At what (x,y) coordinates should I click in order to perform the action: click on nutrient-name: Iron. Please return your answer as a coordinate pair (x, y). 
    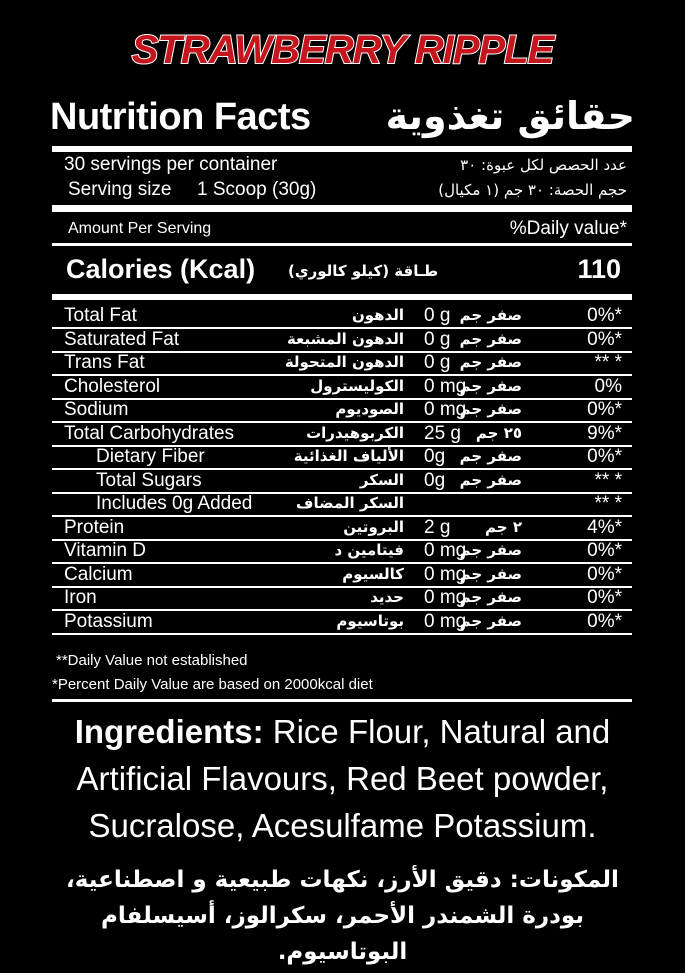
    Looking at the image, I should click on (80, 597).